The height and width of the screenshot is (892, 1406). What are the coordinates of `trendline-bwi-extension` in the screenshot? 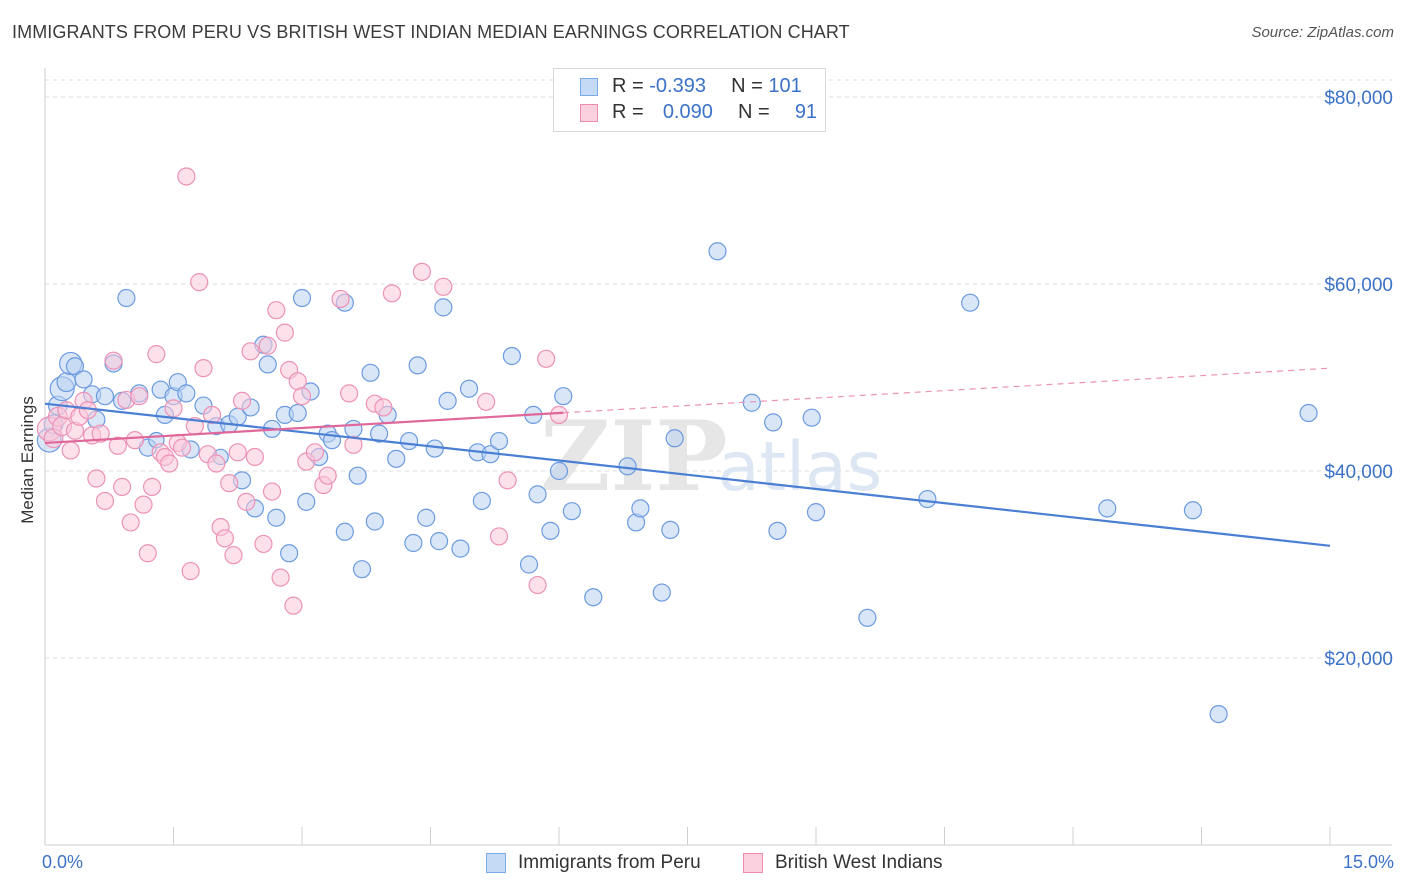 It's located at (947, 390).